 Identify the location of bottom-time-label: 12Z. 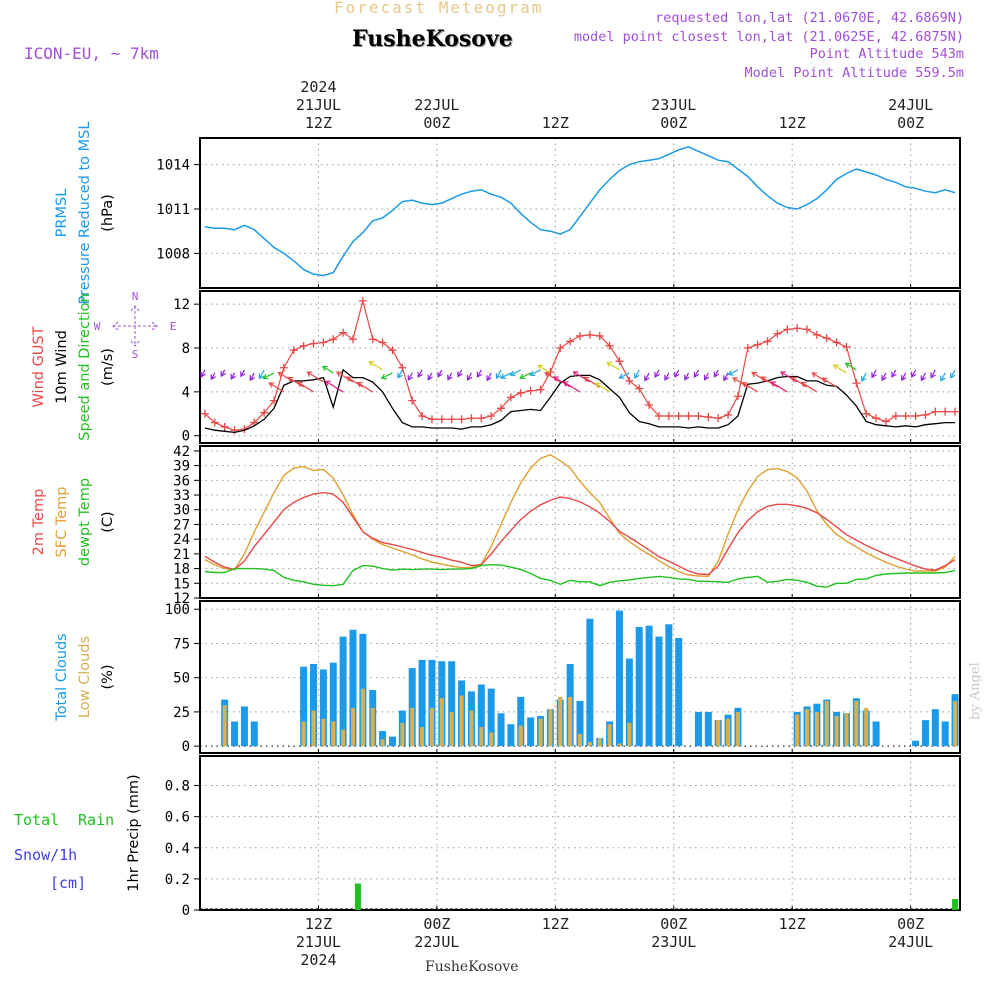
(318, 924).